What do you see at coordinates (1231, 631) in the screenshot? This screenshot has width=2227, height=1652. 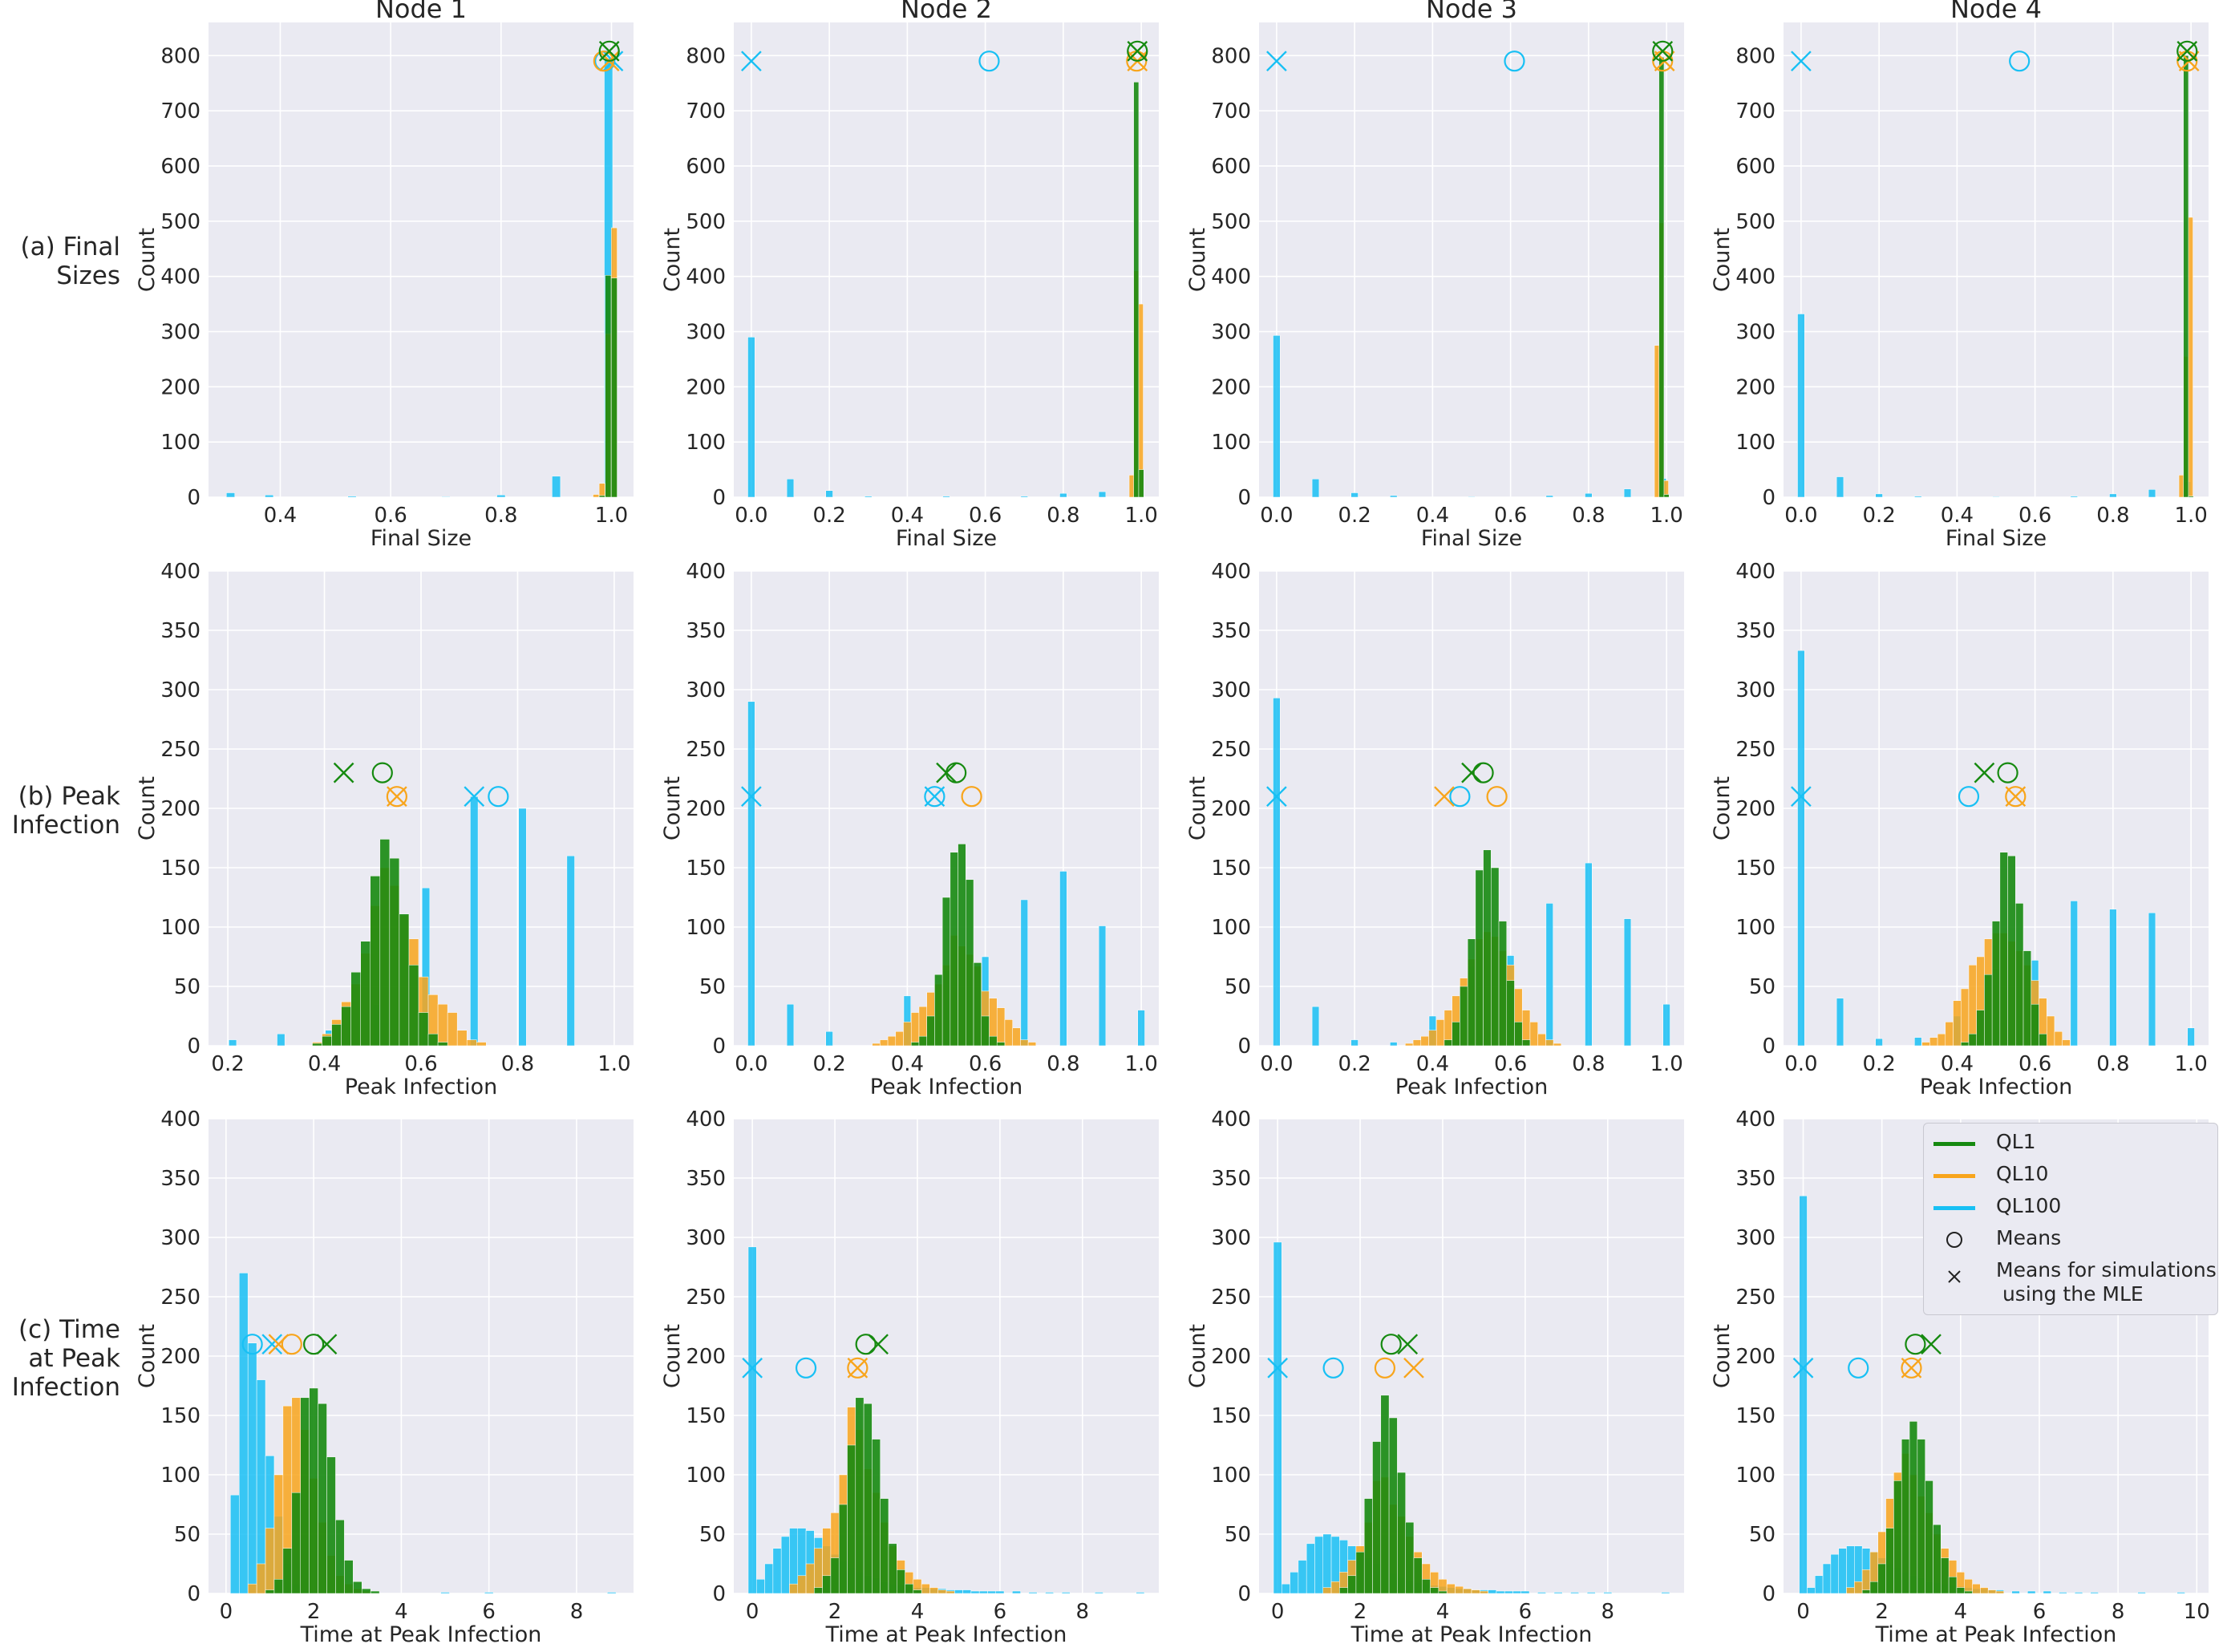 I see `y-tick-label: 350` at bounding box center [1231, 631].